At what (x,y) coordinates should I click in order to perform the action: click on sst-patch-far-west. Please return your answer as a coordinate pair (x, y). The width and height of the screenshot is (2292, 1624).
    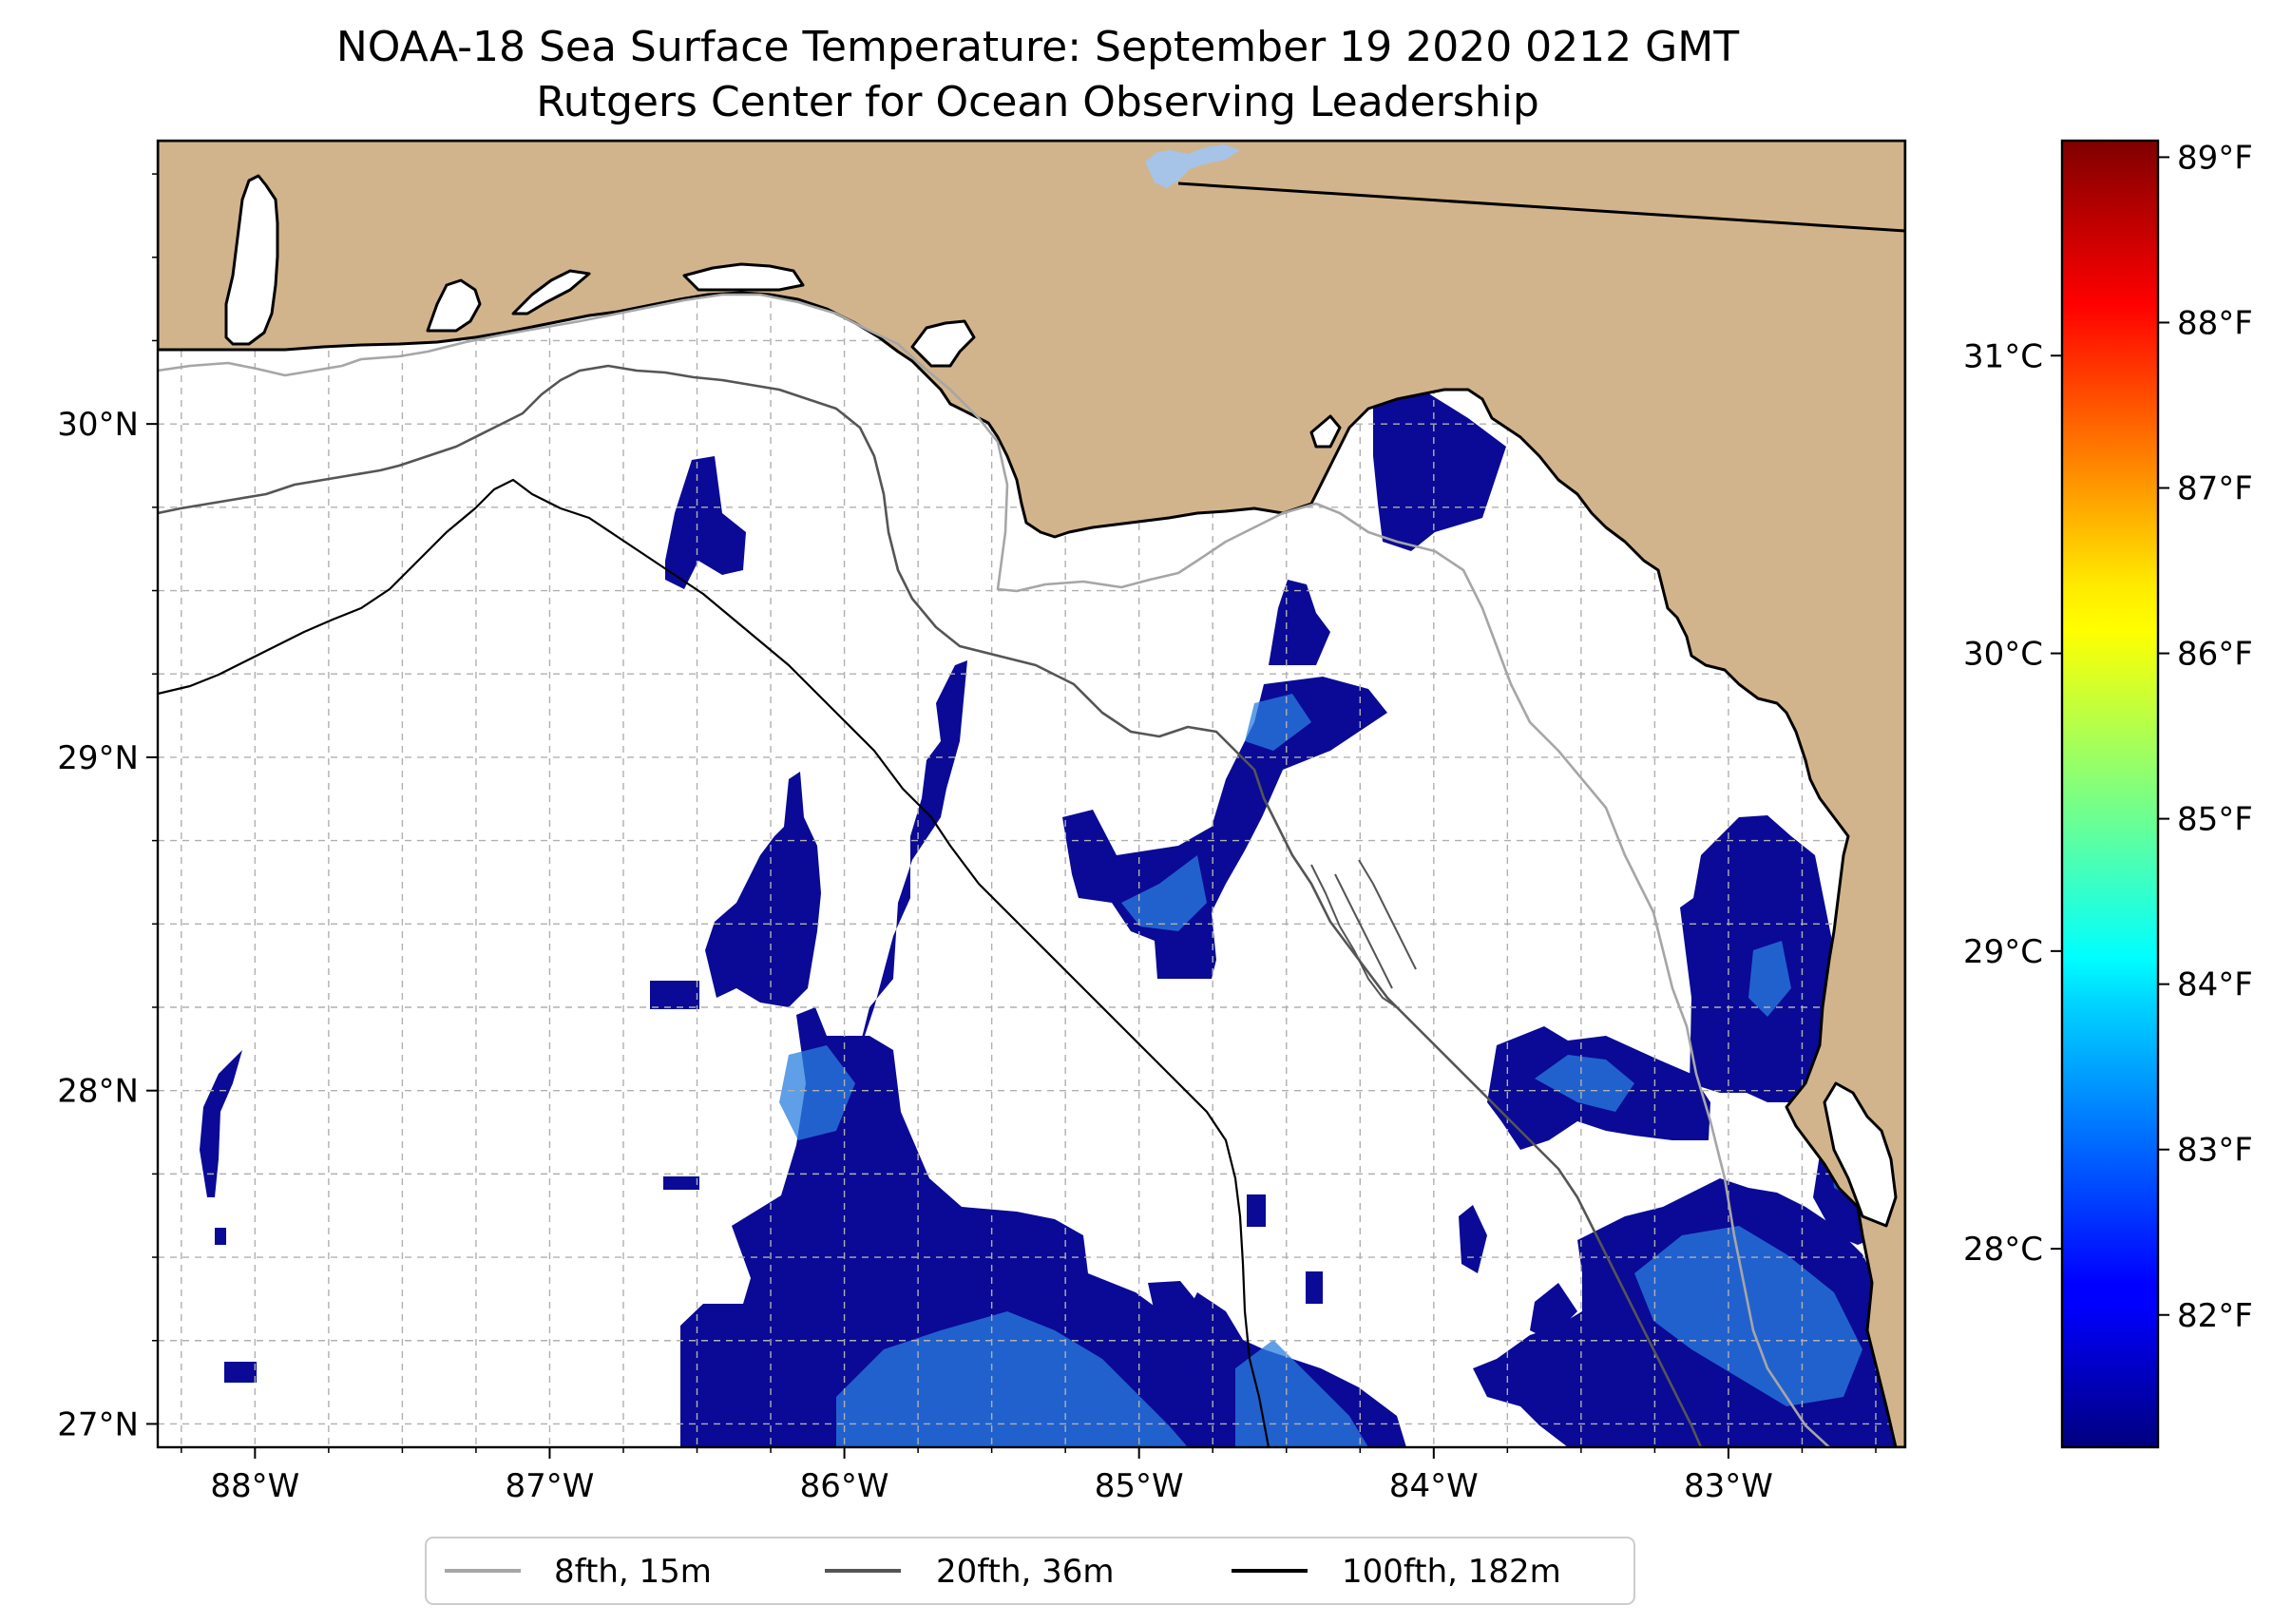
    Looking at the image, I should click on (221, 1123).